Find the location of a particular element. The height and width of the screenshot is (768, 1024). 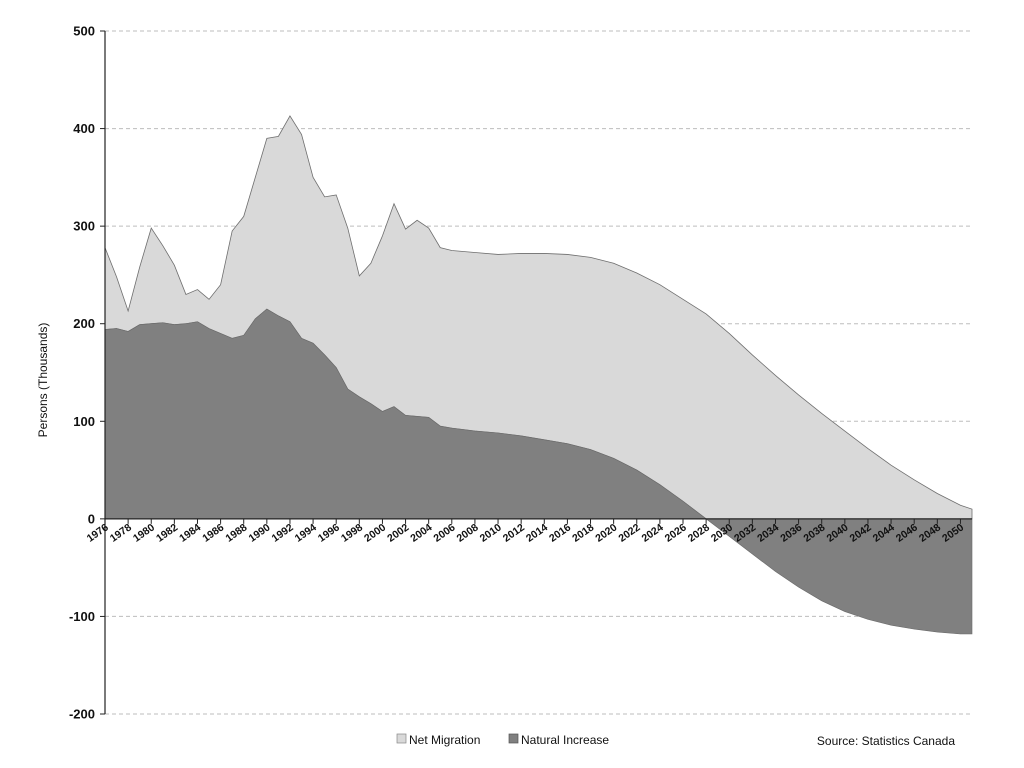

y-tick-label: 300 is located at coordinates (84, 226).